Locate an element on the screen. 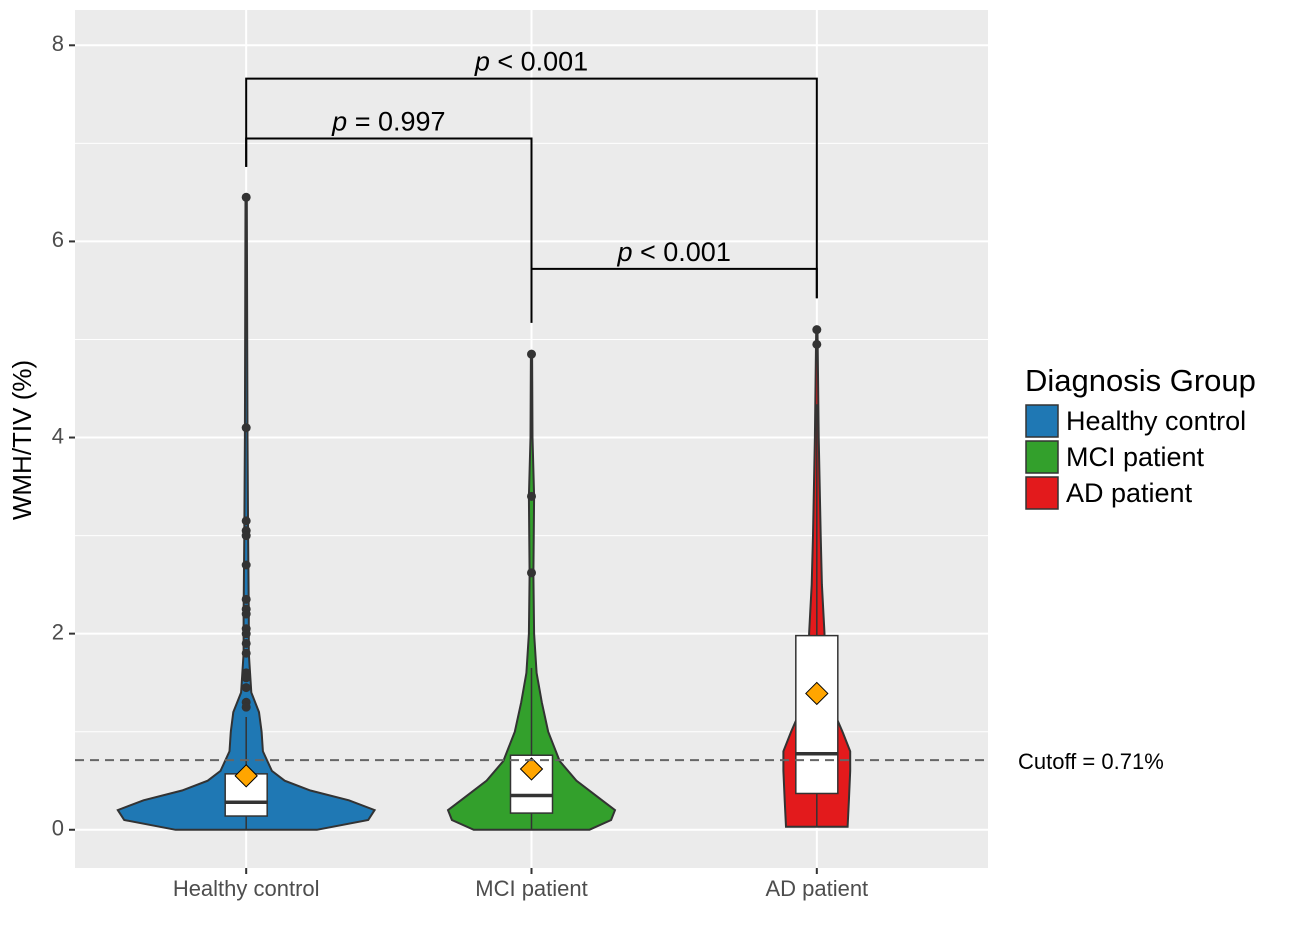 This screenshot has height=944, width=1299. y-tick-label: 0 is located at coordinates (58, 828).